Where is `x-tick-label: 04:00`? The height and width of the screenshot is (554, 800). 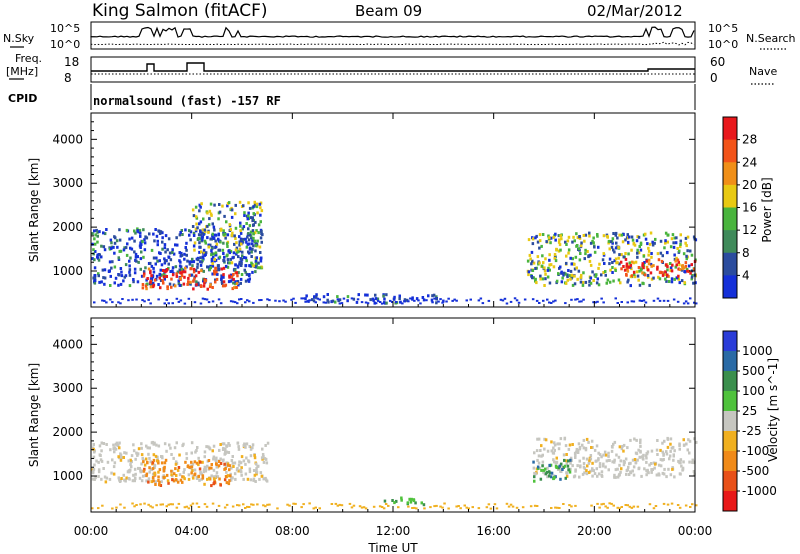
x-tick-label: 04:00 is located at coordinates (191, 531).